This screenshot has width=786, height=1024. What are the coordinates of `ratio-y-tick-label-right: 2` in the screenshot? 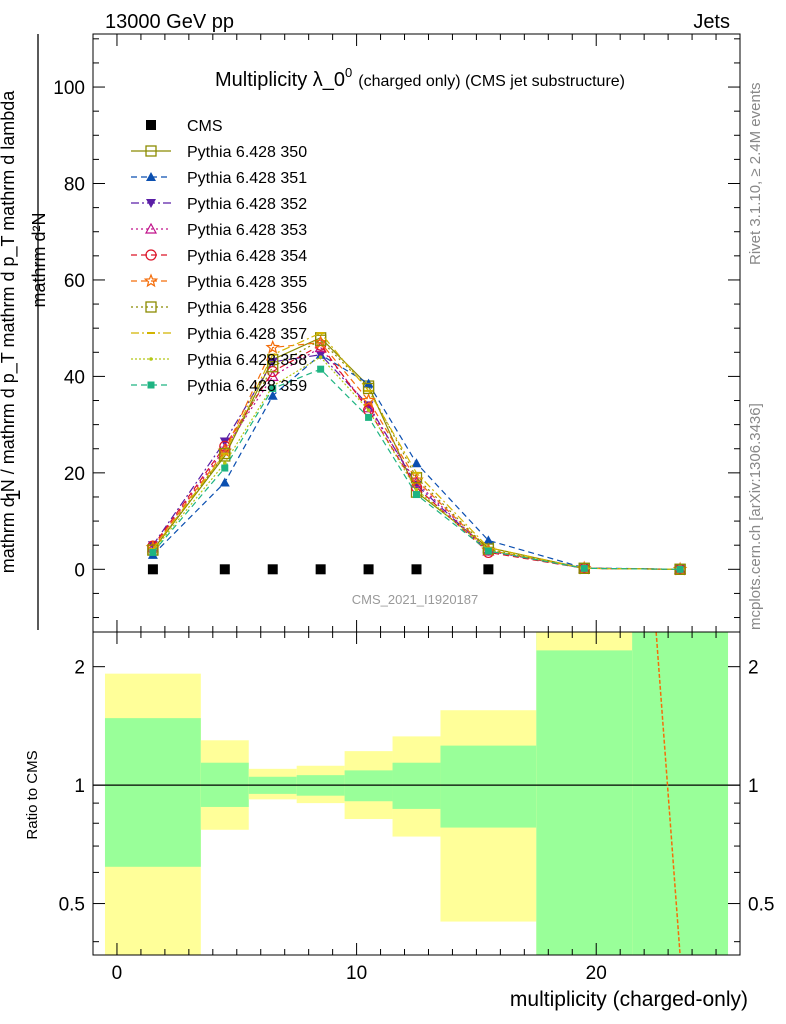 It's located at (753, 668).